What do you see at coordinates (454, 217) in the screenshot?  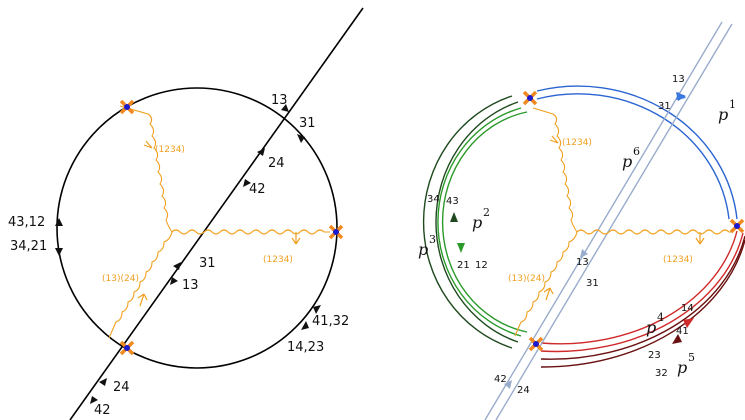 I see `arrow-p3` at bounding box center [454, 217].